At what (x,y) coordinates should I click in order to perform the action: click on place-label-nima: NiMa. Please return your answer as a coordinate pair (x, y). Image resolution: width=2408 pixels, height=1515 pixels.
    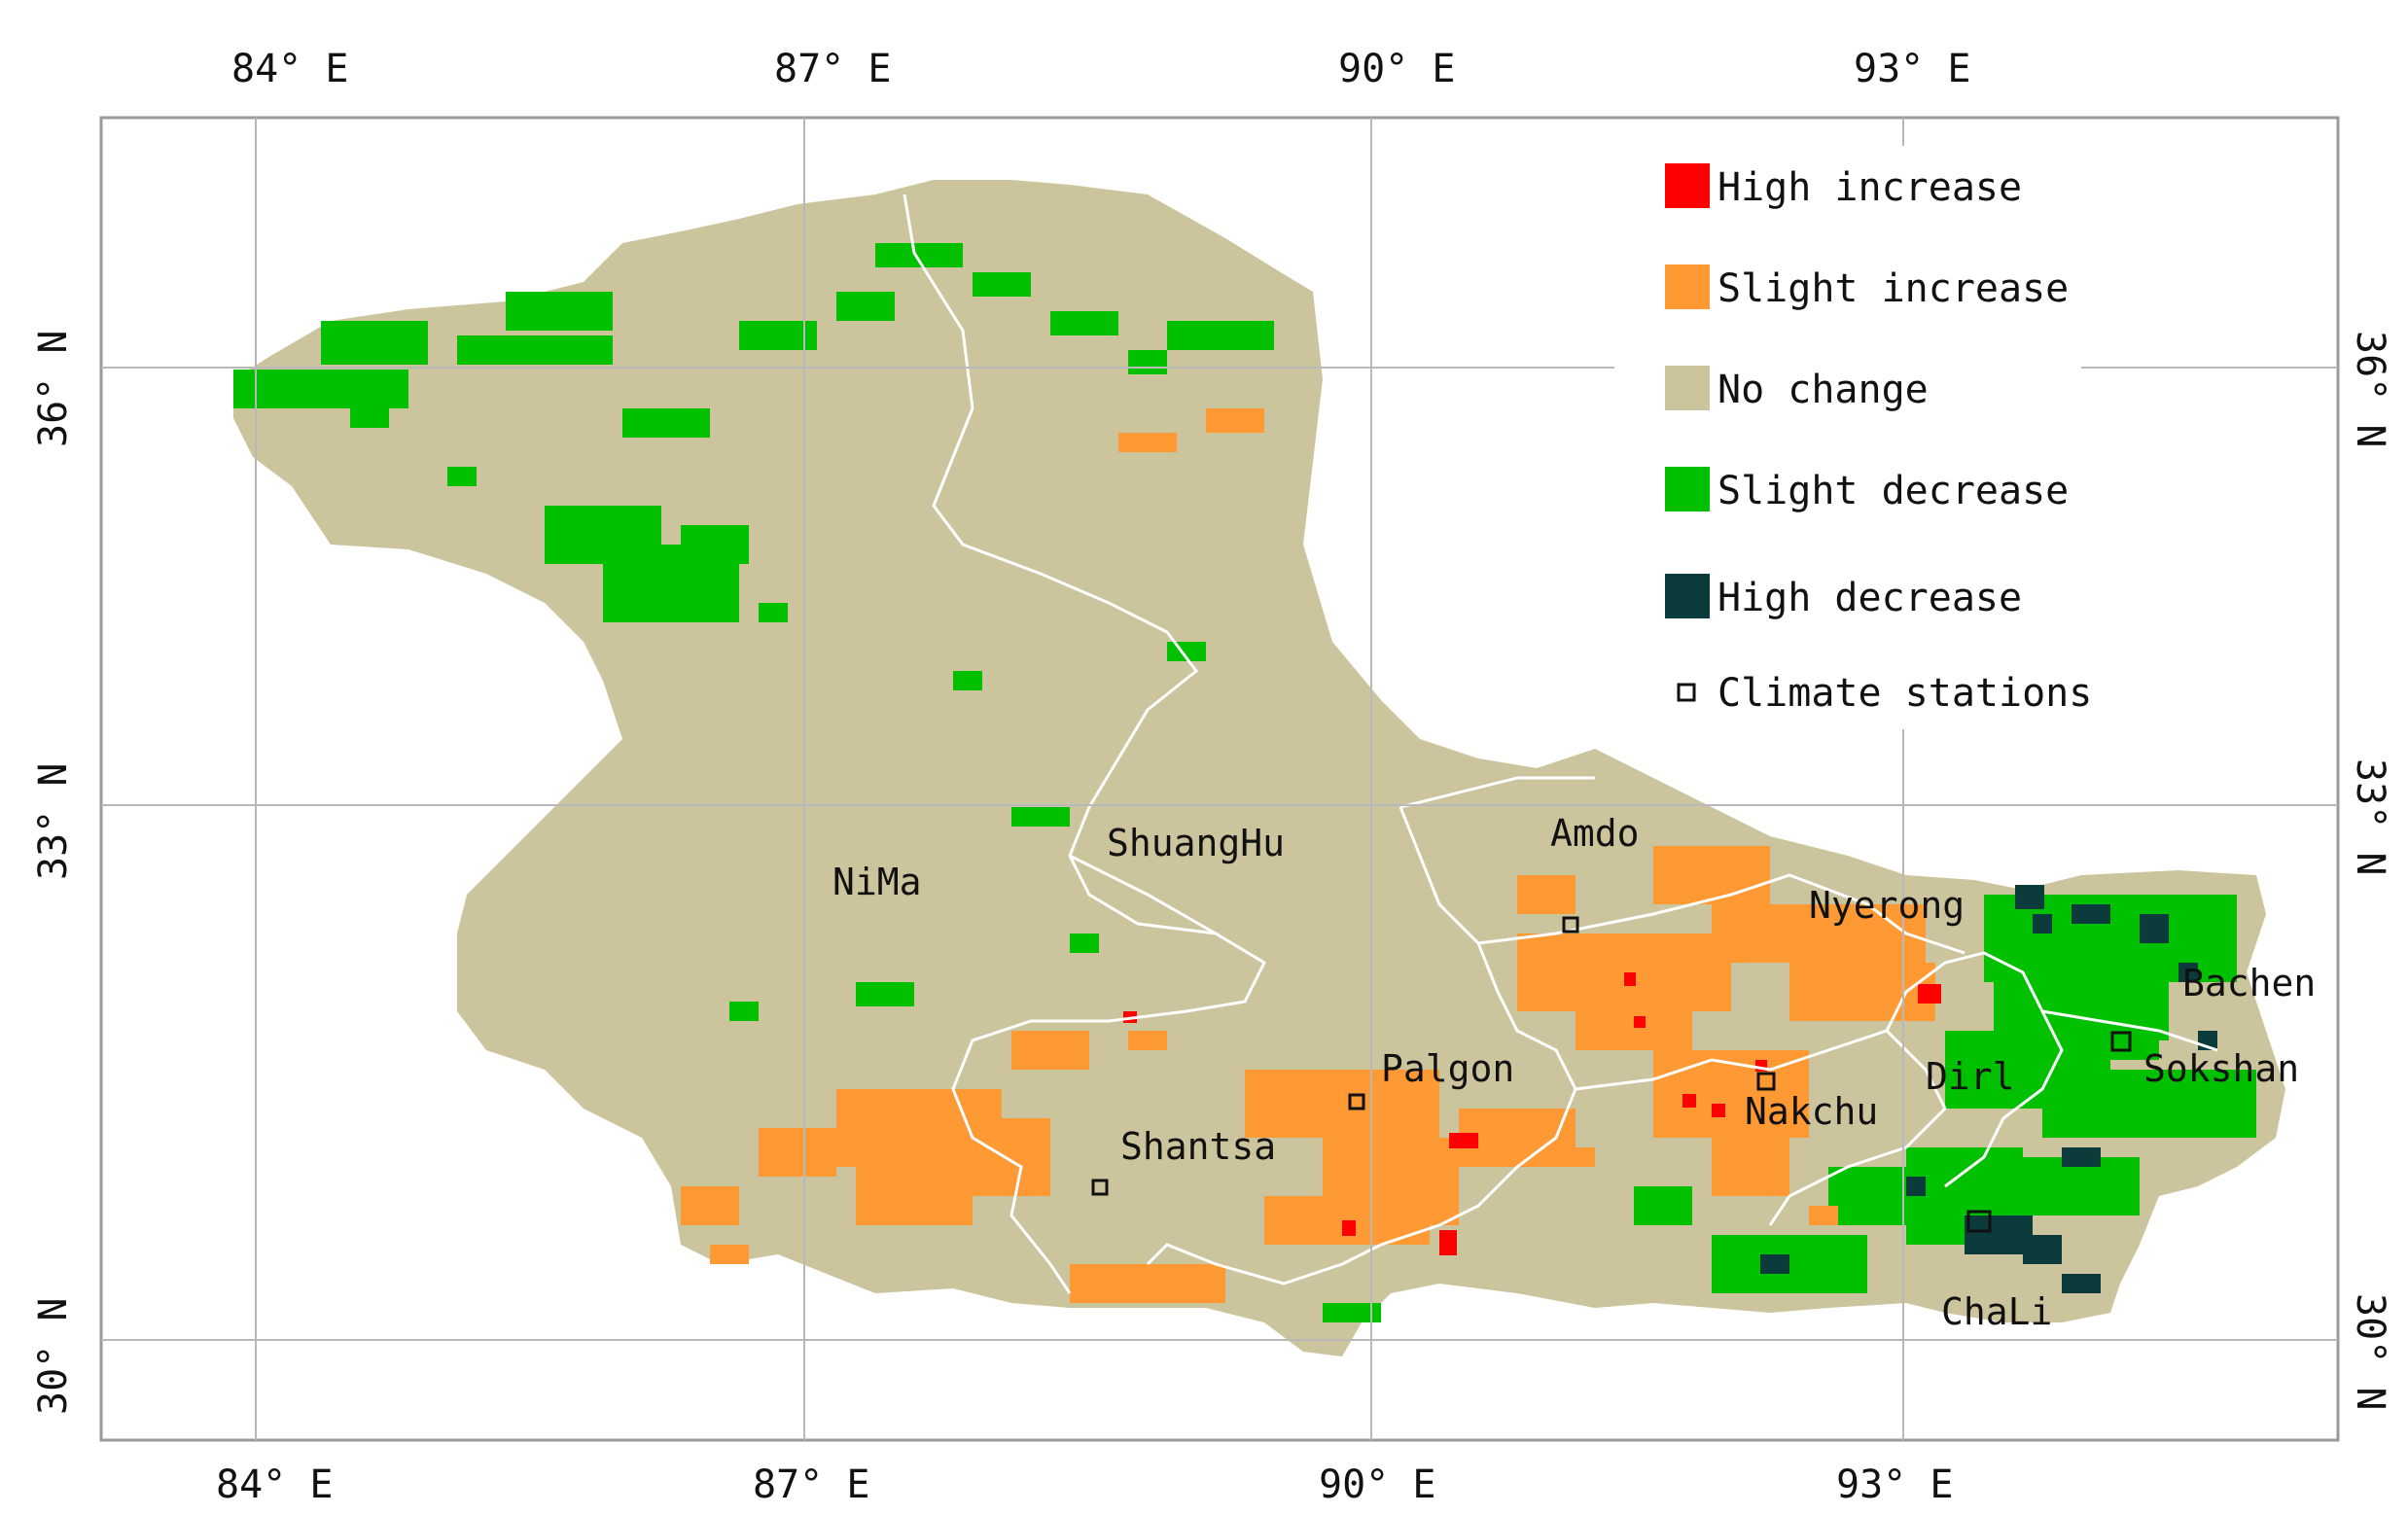
    Looking at the image, I should click on (877, 882).